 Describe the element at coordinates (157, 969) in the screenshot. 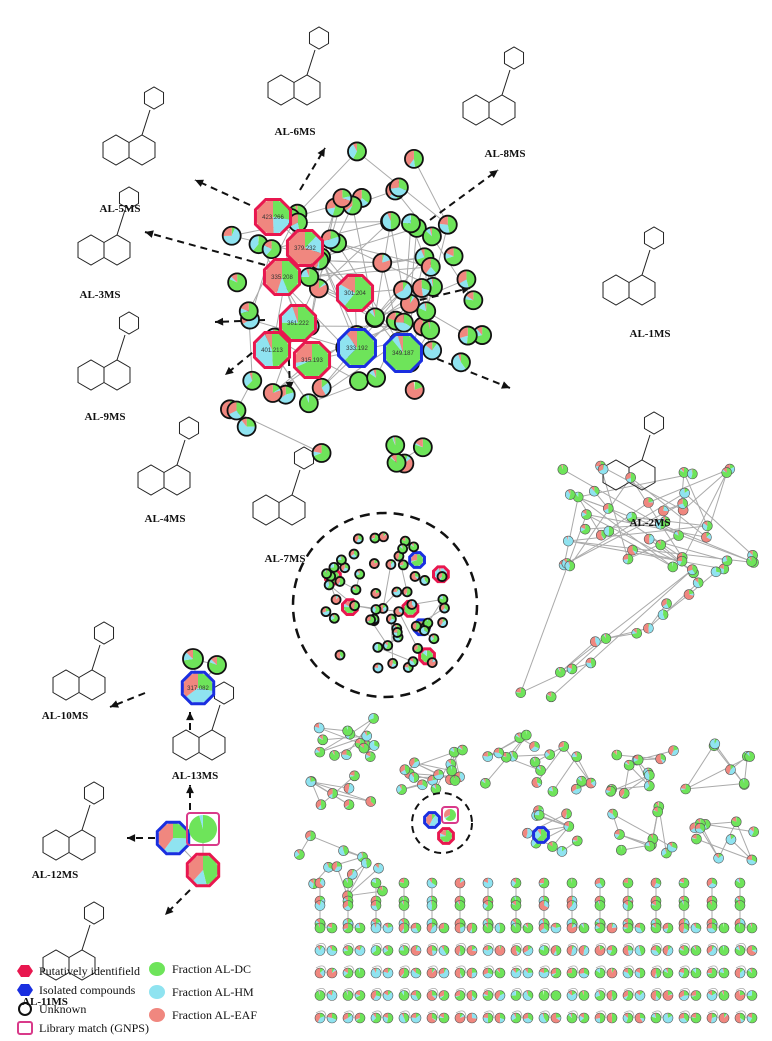

I see `green-circle-icon` at that location.